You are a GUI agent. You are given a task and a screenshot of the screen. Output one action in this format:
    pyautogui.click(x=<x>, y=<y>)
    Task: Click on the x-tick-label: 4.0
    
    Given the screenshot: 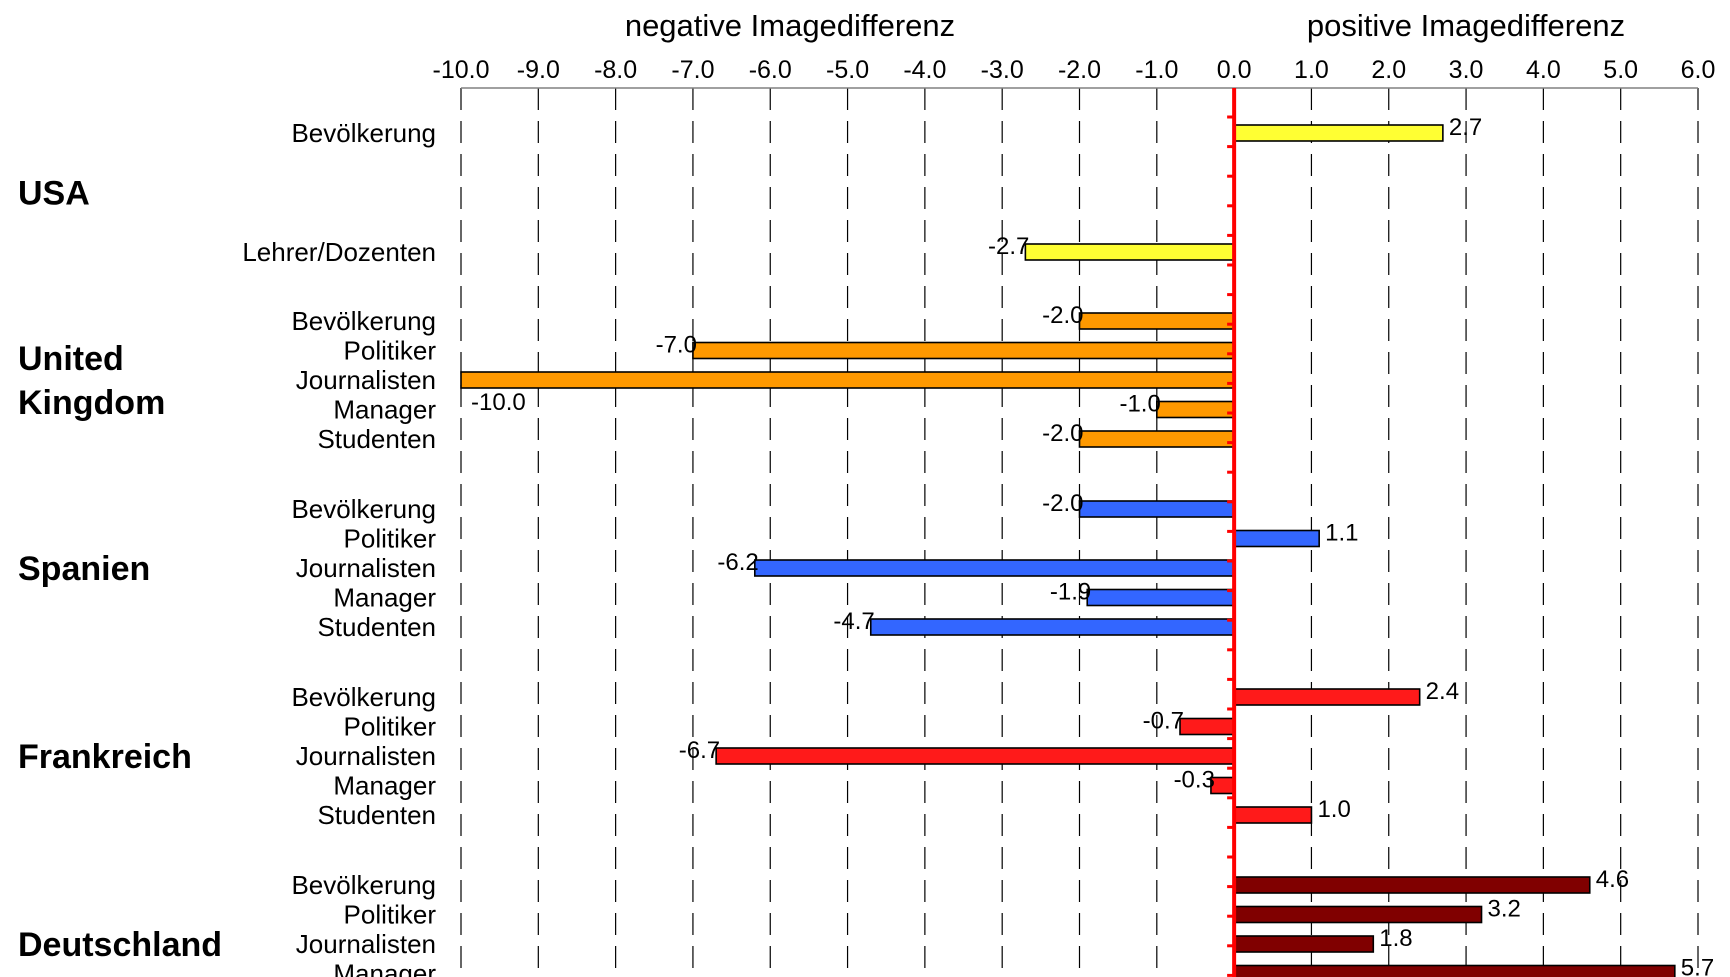 What is the action you would take?
    pyautogui.click(x=1543, y=70)
    